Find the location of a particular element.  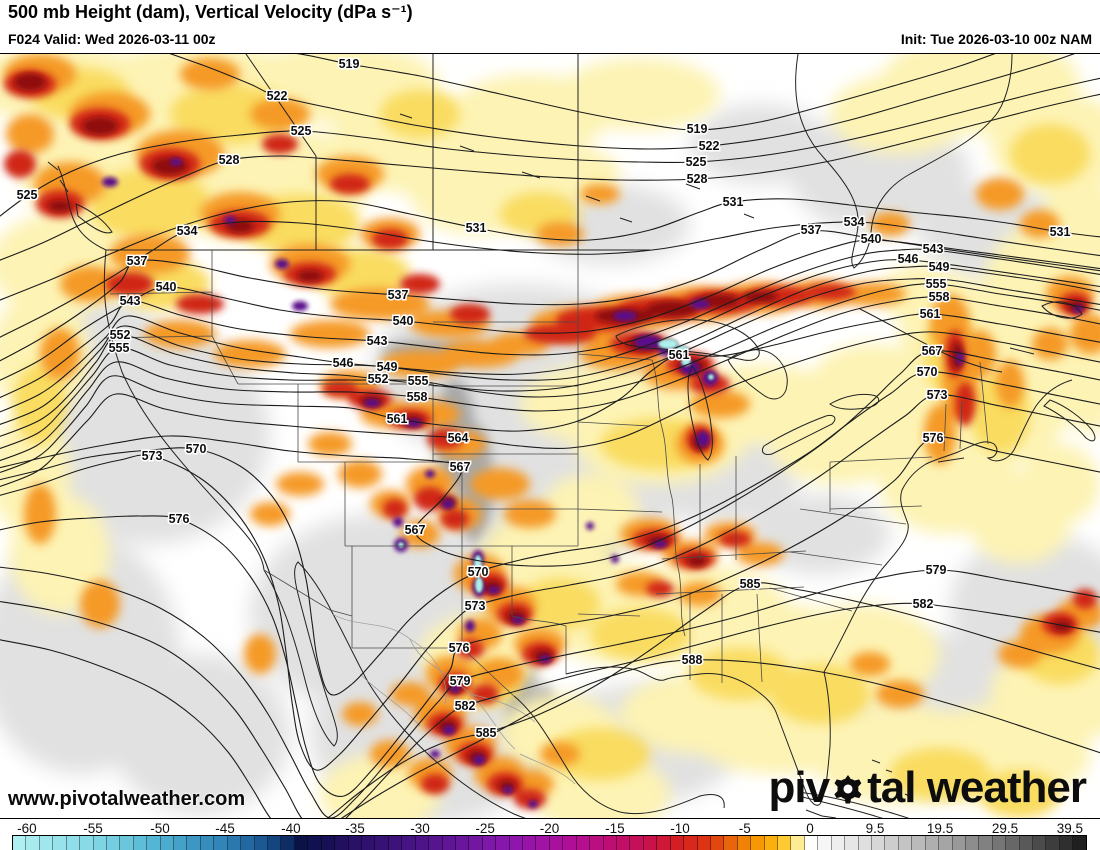

logo-text-piv: piv is located at coordinates (799, 787).